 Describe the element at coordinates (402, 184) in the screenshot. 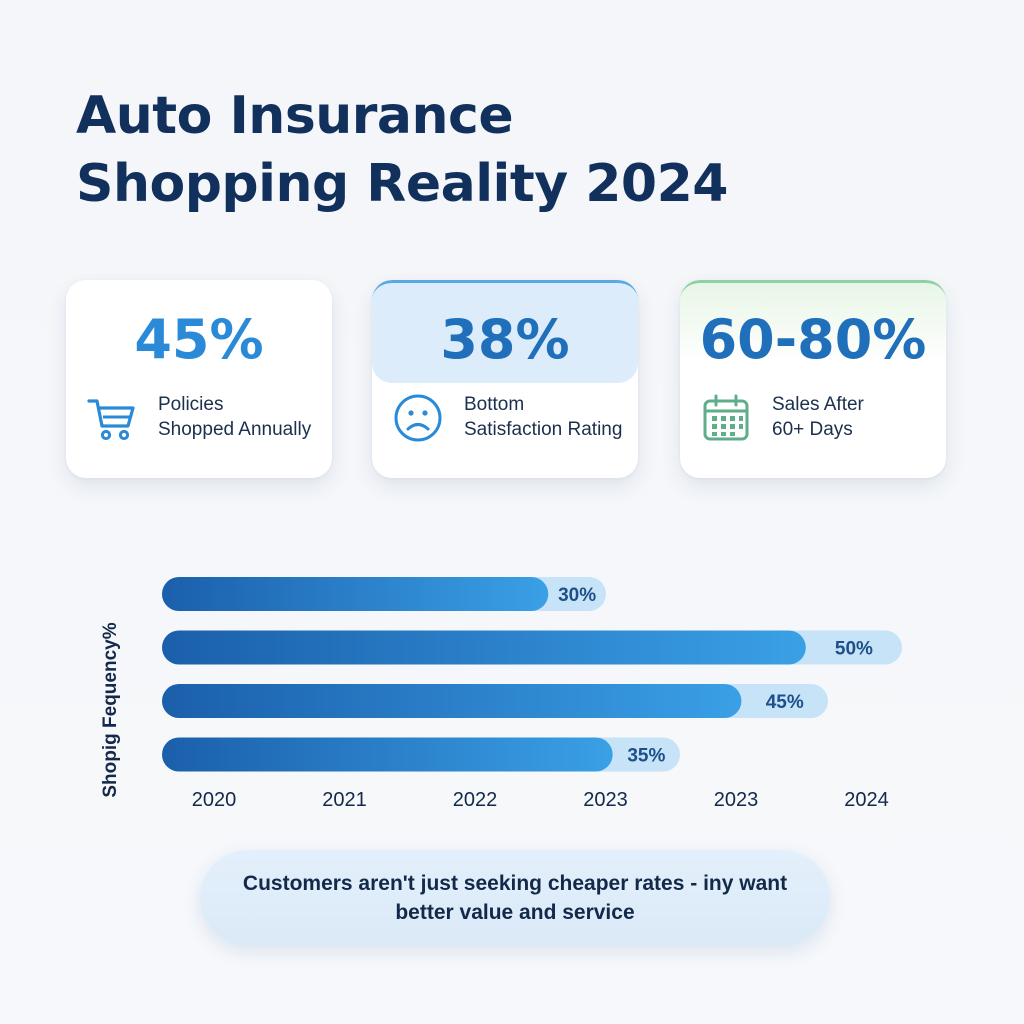

I see `title-line-2: Shopping Reality 2024` at that location.